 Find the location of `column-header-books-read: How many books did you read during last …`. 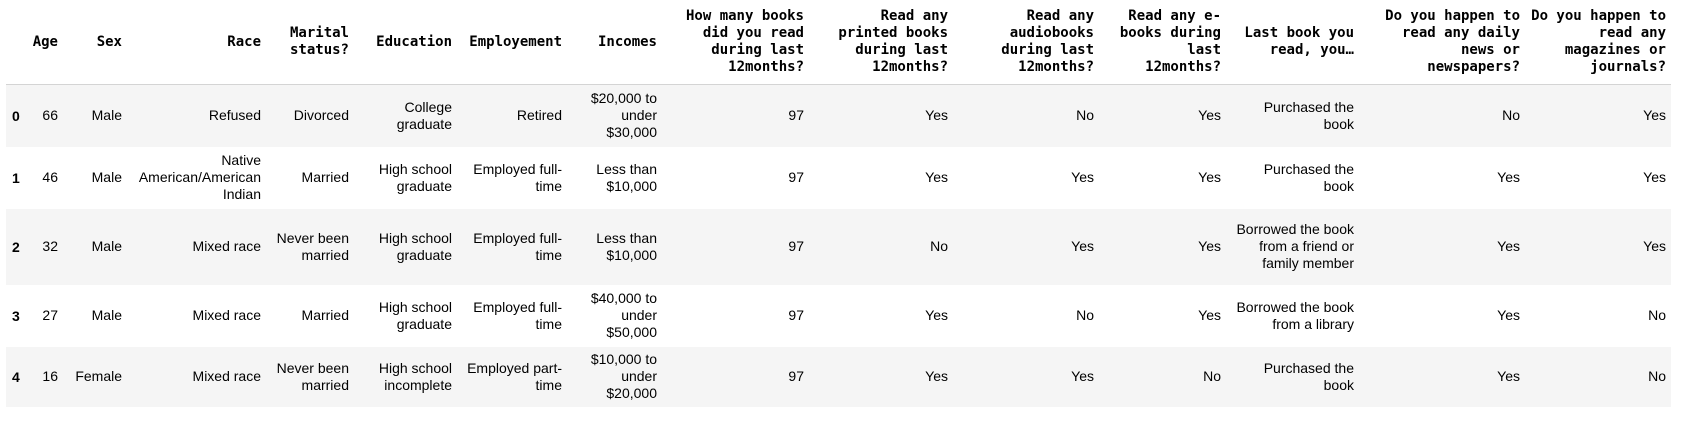

column-header-books-read: How many books did you read during last … is located at coordinates (735, 45).